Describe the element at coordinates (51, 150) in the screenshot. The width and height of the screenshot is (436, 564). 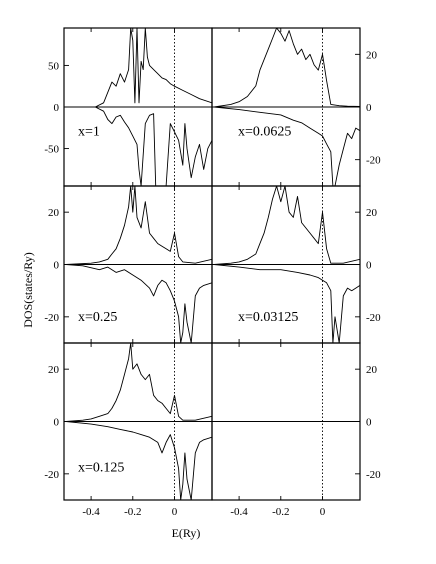
I see `y-tick-label: -50` at that location.